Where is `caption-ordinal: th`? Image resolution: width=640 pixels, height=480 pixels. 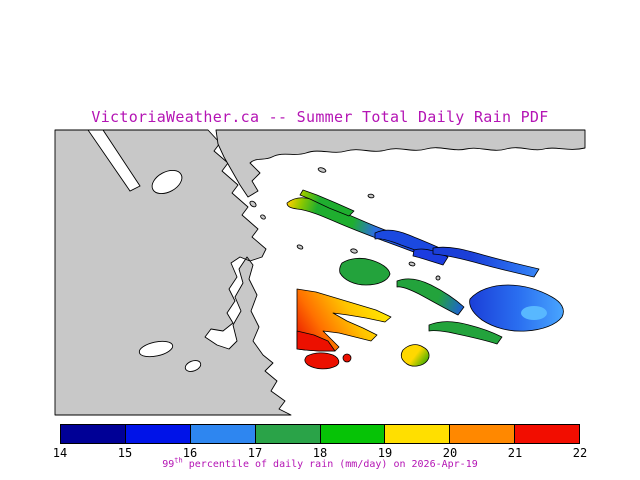
caption-ordinal: th is located at coordinates (178, 460).